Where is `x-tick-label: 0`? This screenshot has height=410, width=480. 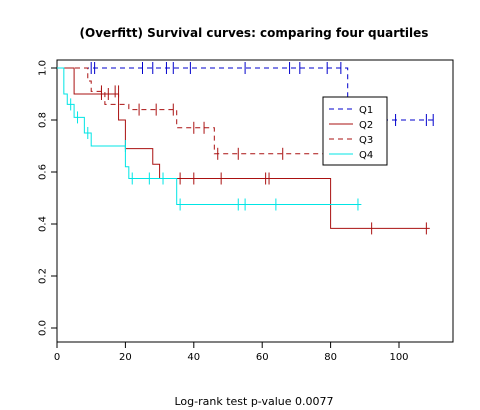 x-tick-label: 0 is located at coordinates (57, 357).